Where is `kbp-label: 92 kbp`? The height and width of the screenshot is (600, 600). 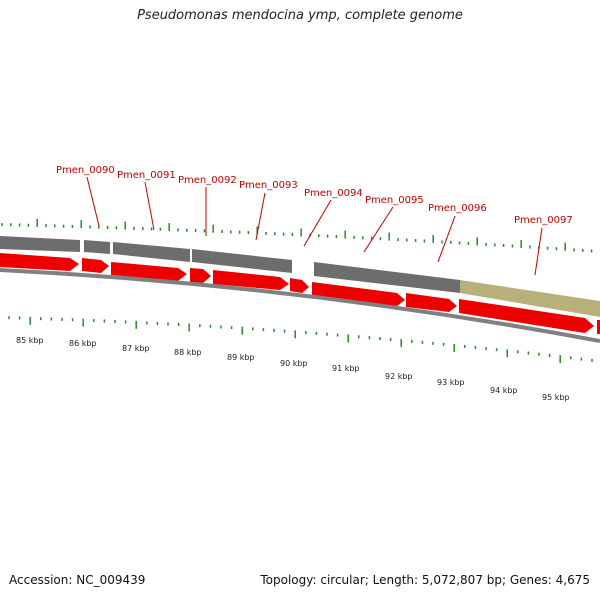 kbp-label: 92 kbp is located at coordinates (399, 376).